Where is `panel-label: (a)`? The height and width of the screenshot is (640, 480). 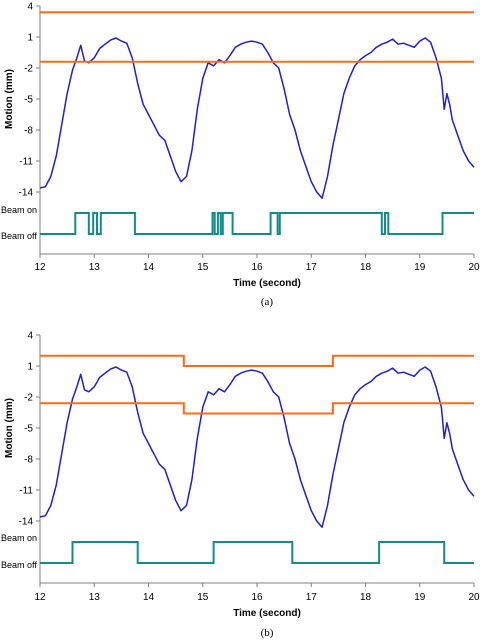
panel-label: (a) is located at coordinates (267, 302).